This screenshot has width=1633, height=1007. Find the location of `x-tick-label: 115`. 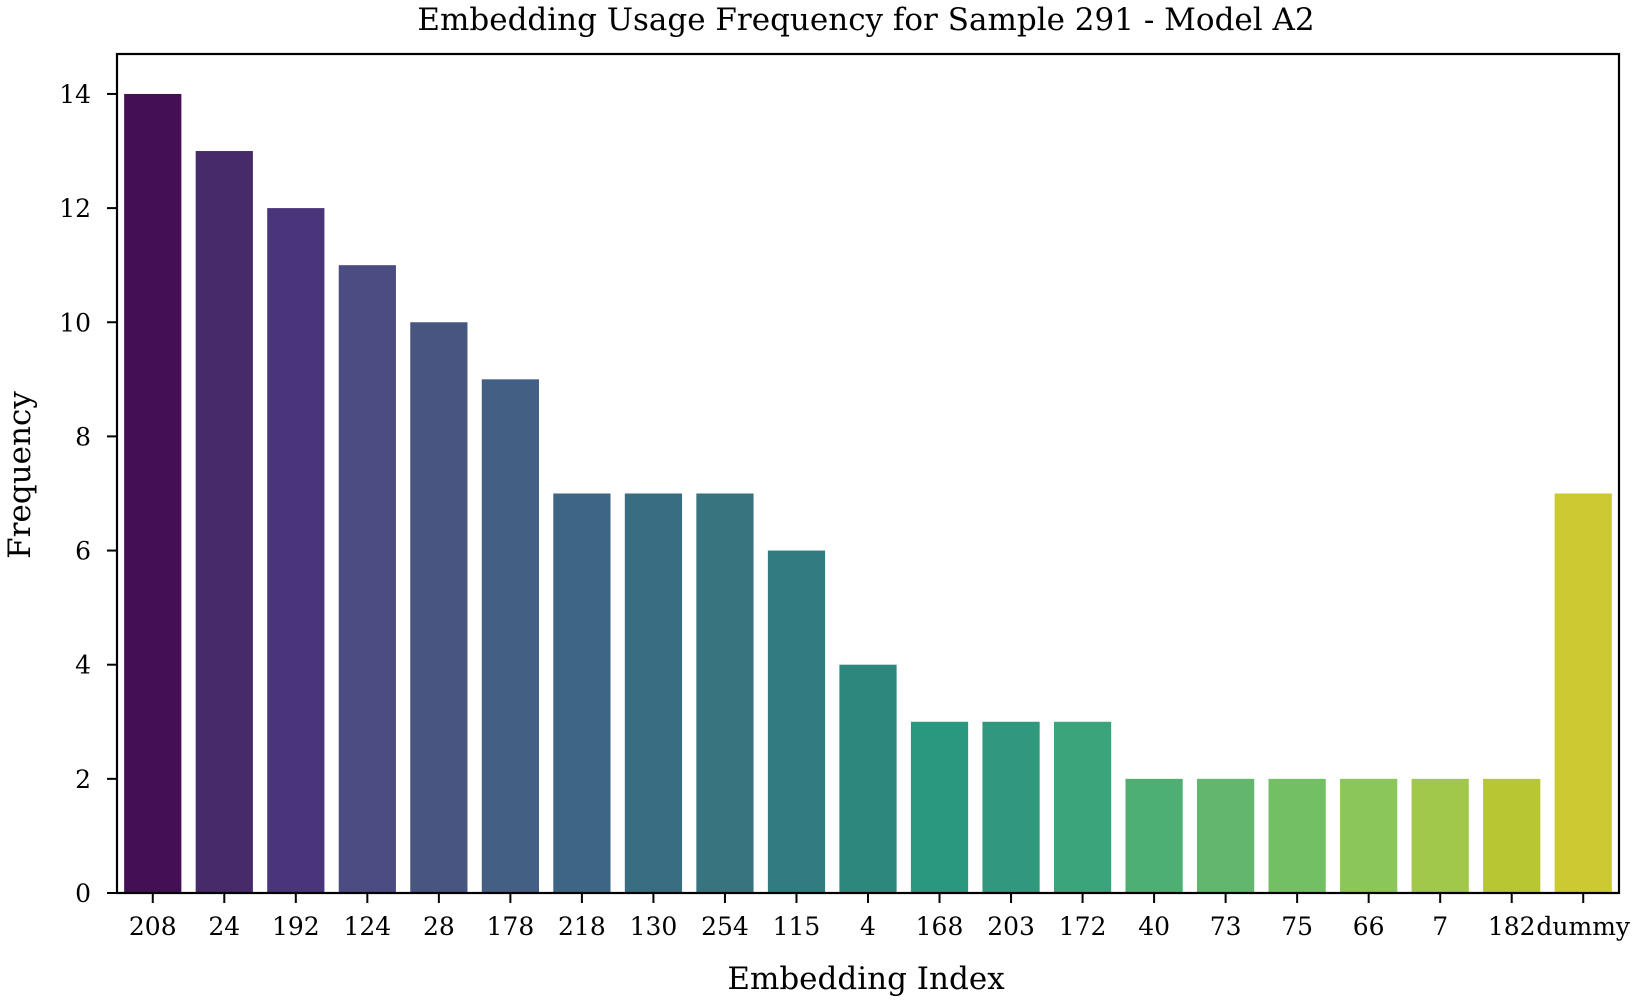

x-tick-label: 115 is located at coordinates (797, 926).